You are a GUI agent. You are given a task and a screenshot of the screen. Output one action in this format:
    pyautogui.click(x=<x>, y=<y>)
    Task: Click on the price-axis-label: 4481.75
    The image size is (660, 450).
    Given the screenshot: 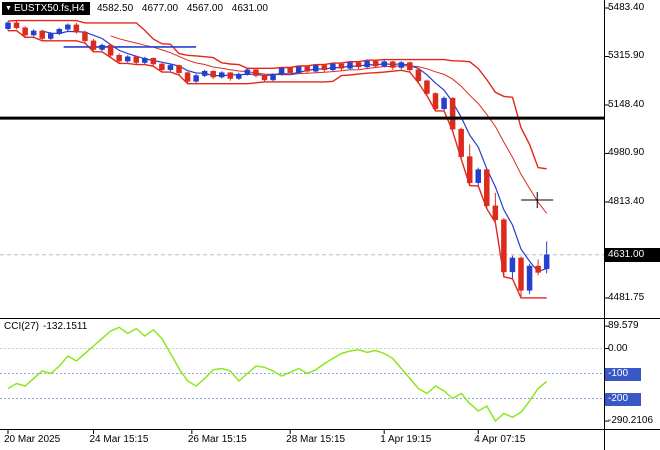 What is the action you would take?
    pyautogui.click(x=626, y=297)
    